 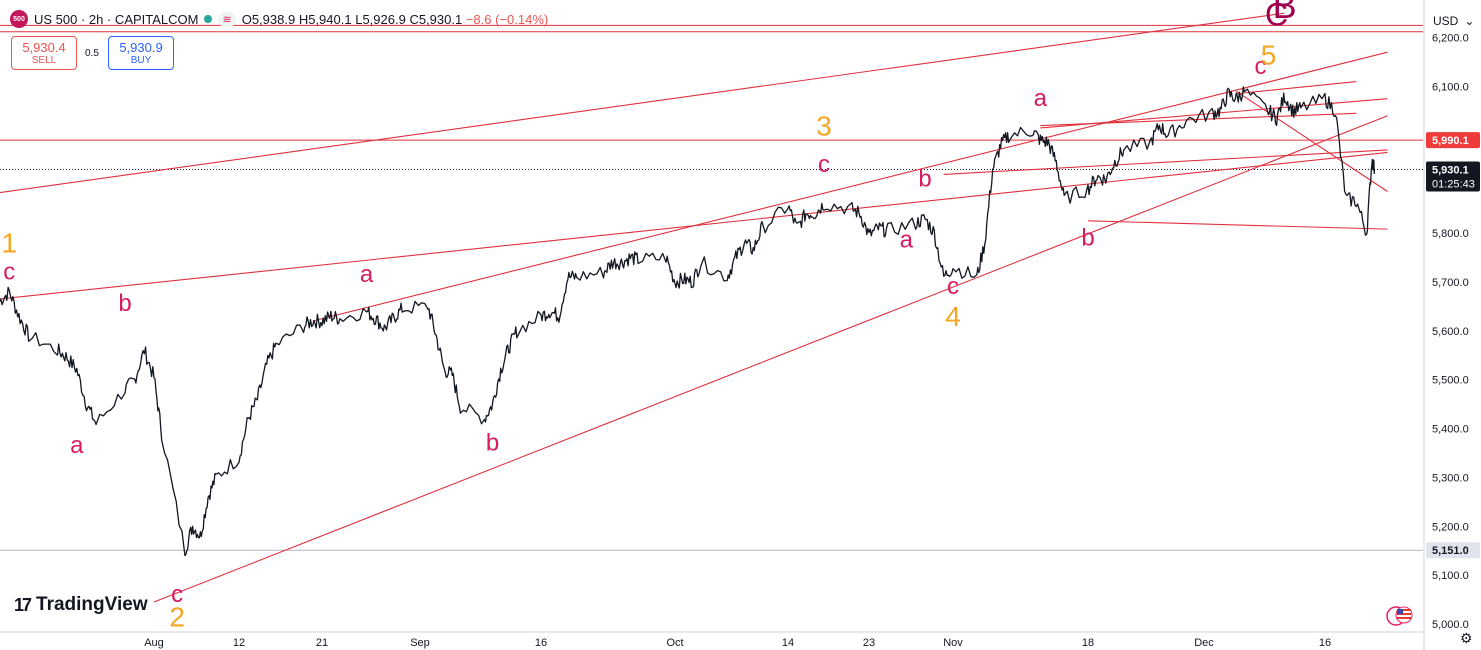 What do you see at coordinates (1450, 625) in the screenshot?
I see `y-tick-label: 5,000.0` at bounding box center [1450, 625].